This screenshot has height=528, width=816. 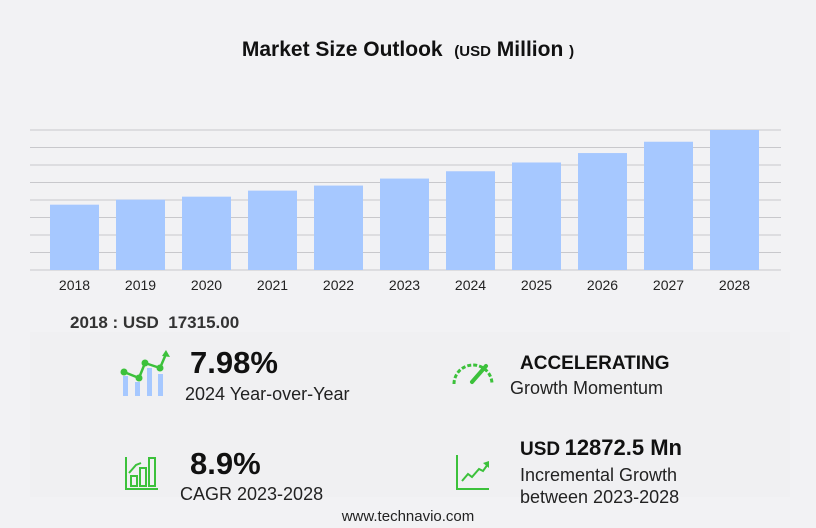 I want to click on incremental-amount: 12872.5 Mn, so click(x=623, y=447).